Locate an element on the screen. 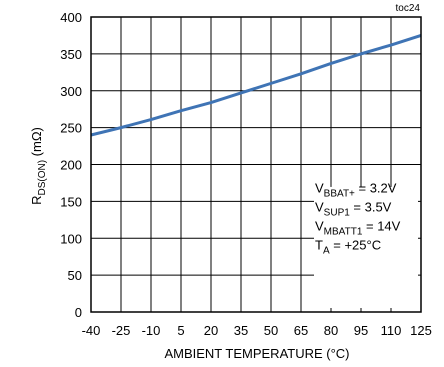 The width and height of the screenshot is (444, 367). annotation-background is located at coordinates (366, 247).